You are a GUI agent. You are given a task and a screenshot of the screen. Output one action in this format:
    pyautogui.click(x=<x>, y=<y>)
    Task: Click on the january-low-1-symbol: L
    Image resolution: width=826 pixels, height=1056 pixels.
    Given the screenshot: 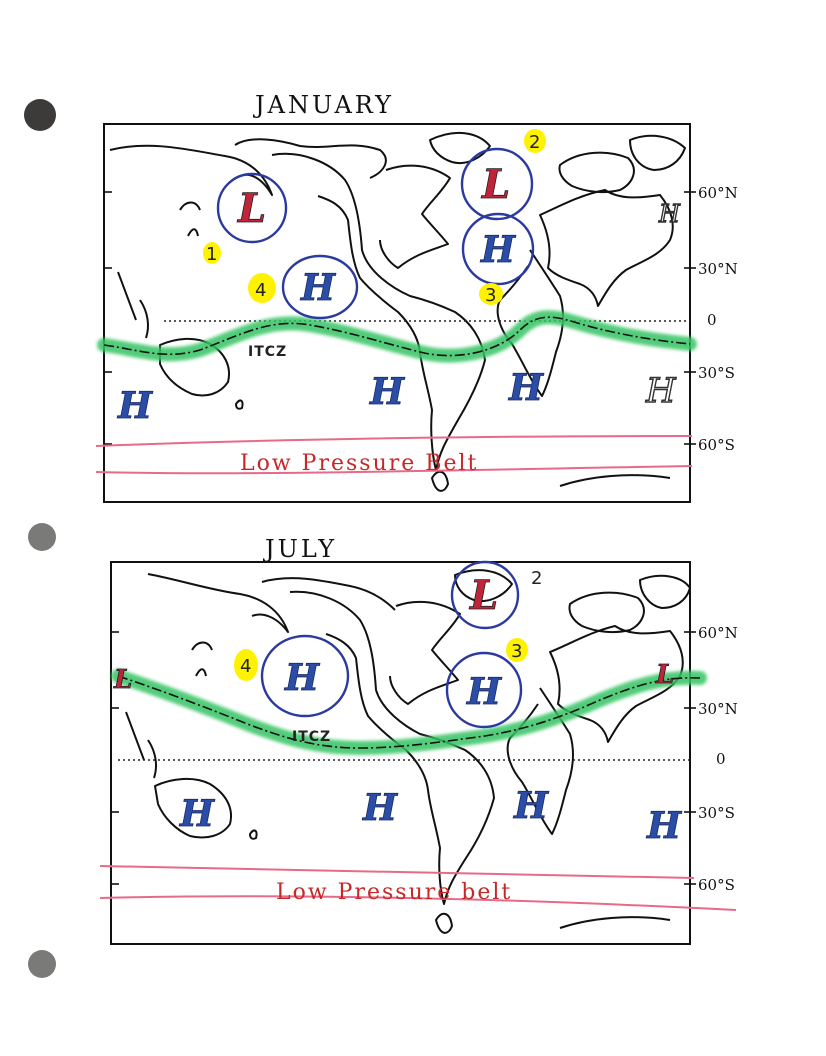 What is the action you would take?
    pyautogui.click(x=251, y=208)
    